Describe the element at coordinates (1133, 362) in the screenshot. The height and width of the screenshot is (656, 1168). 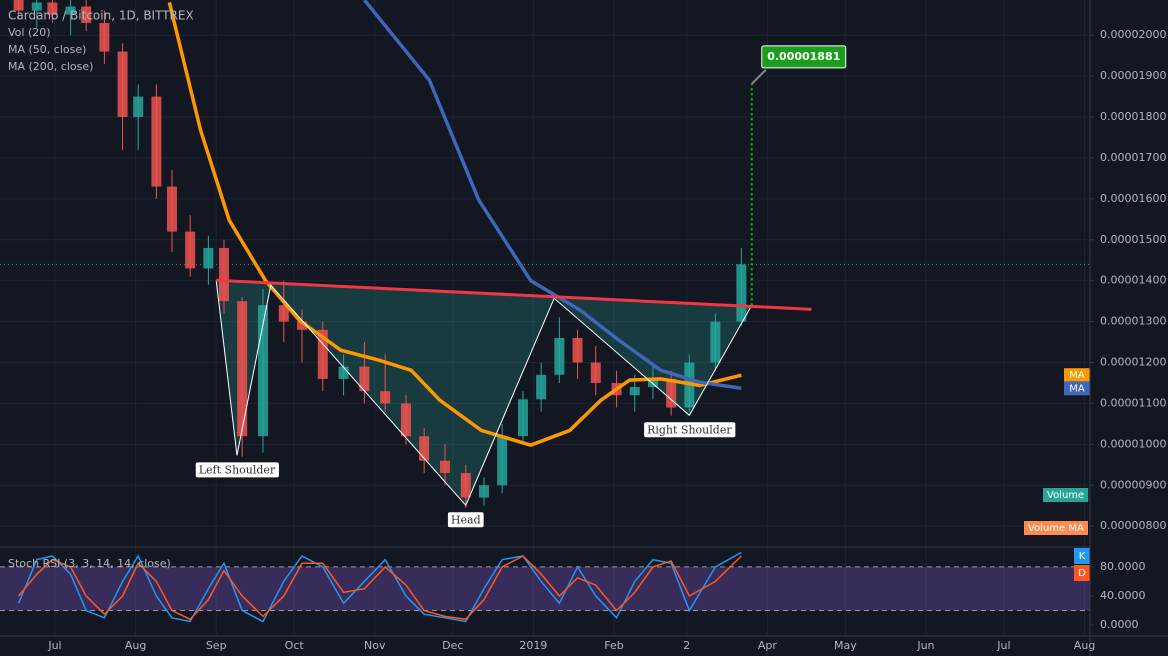
I see `y-tick-label: 0.00001200` at that location.